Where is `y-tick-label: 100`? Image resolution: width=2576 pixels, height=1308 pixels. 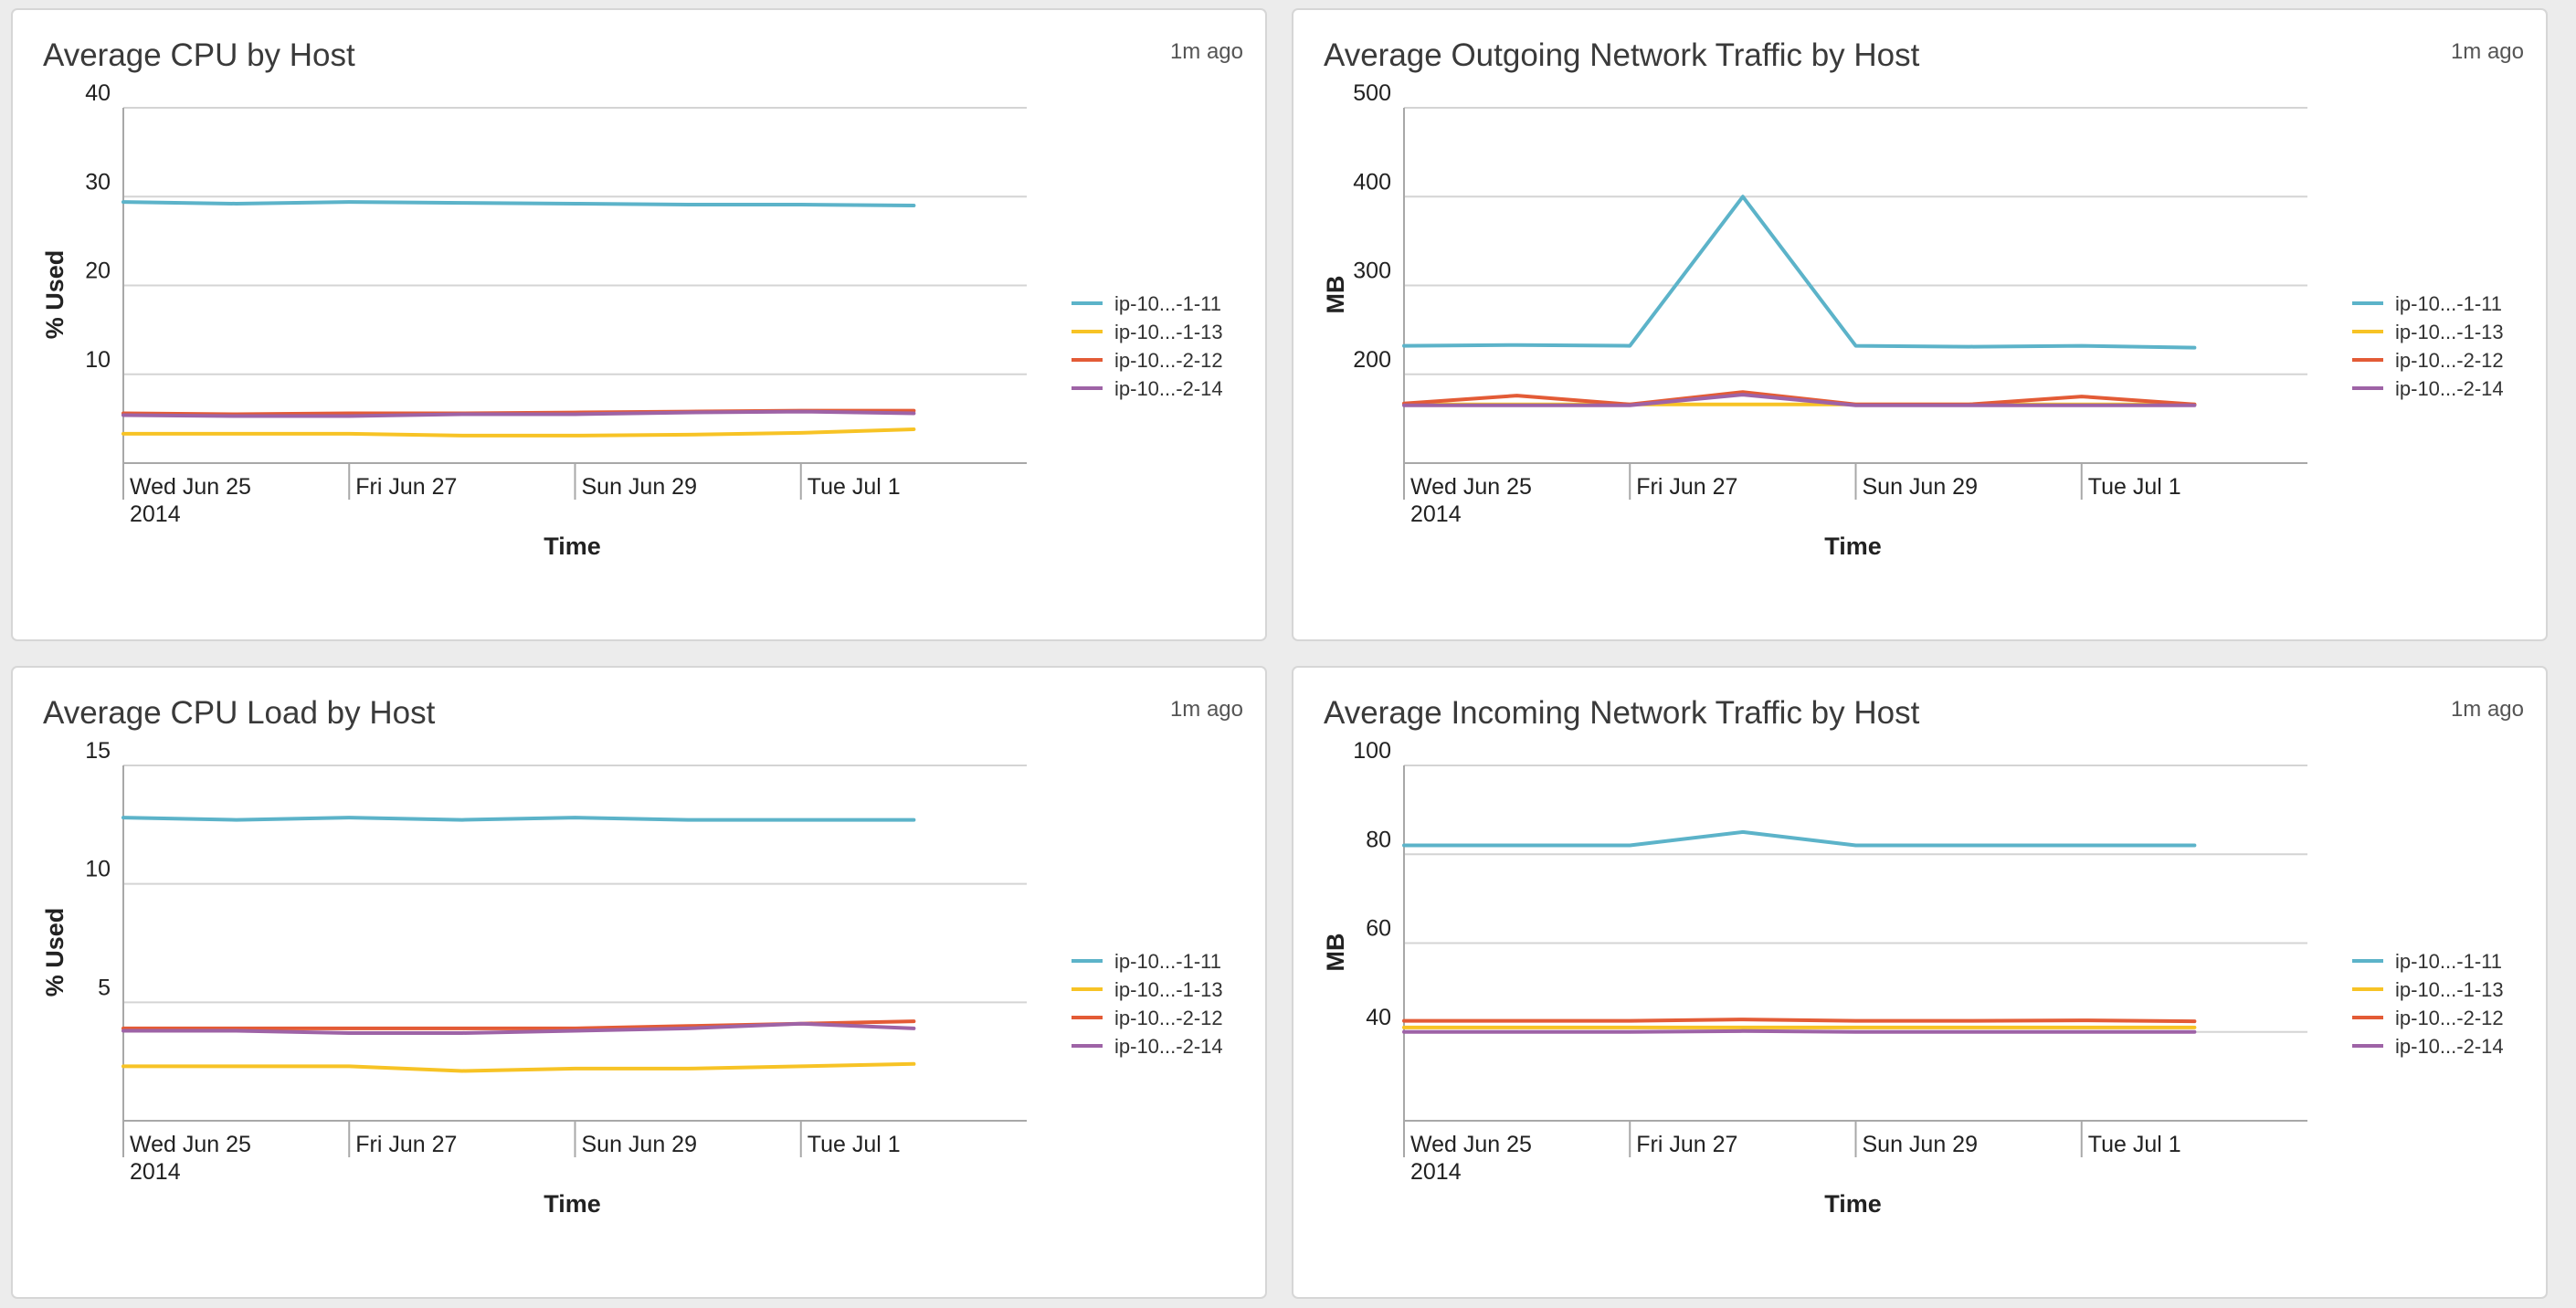 y-tick-label: 100 is located at coordinates (1372, 751).